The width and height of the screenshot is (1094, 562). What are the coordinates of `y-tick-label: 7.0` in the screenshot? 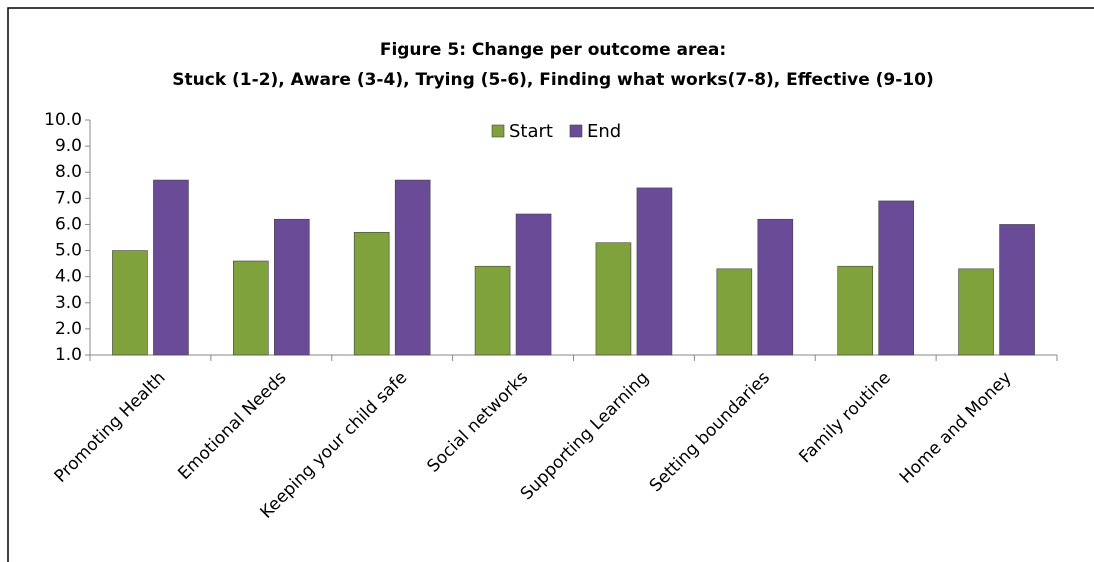 It's located at (68, 198).